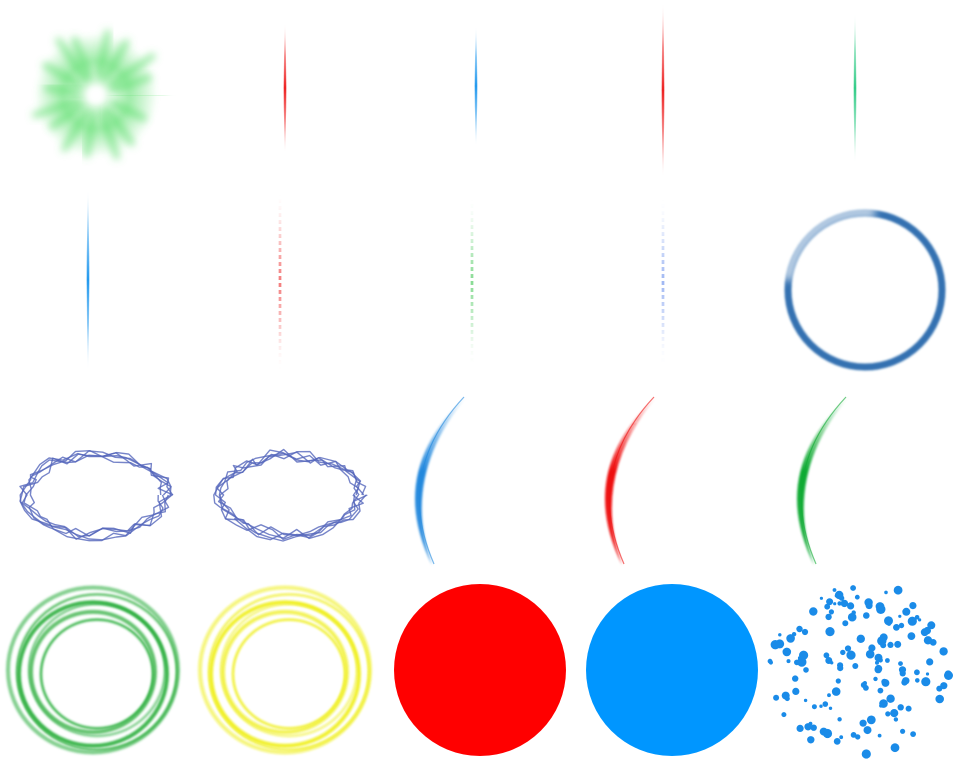 Image resolution: width=960 pixels, height=768 pixels. I want to click on sprite-starburst, so click(100, 94).